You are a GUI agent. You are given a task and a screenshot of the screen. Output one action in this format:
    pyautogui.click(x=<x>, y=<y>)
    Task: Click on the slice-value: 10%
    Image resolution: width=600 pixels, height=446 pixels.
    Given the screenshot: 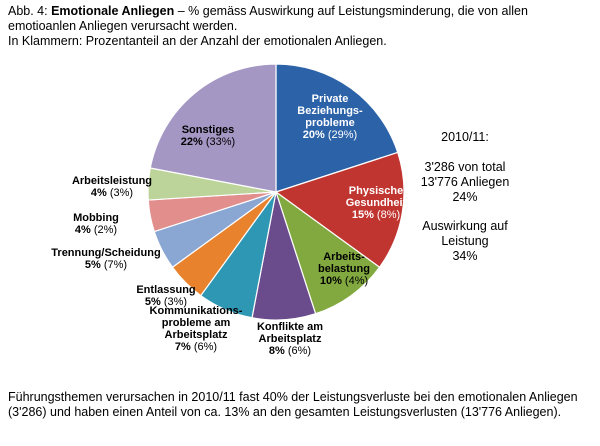 What is the action you would take?
    pyautogui.click(x=331, y=281)
    